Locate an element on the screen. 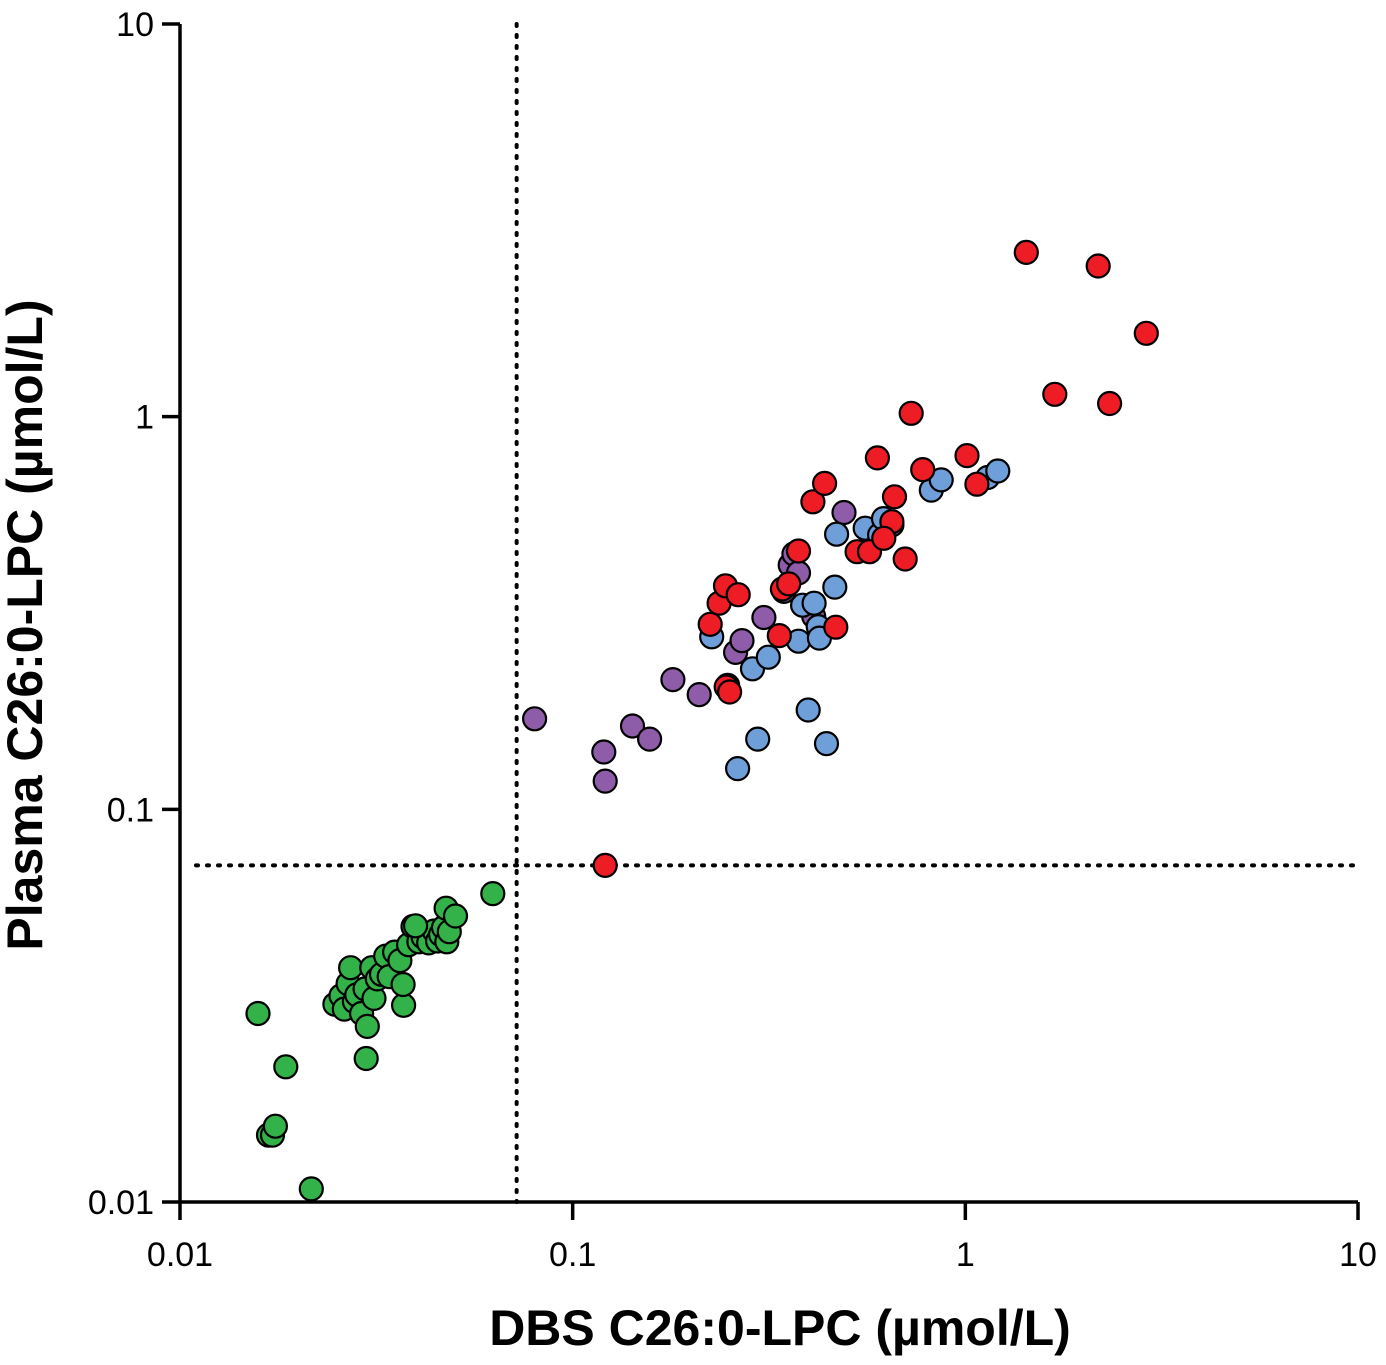 The width and height of the screenshot is (1386, 1365). y-tick-label: 10 is located at coordinates (135, 25).